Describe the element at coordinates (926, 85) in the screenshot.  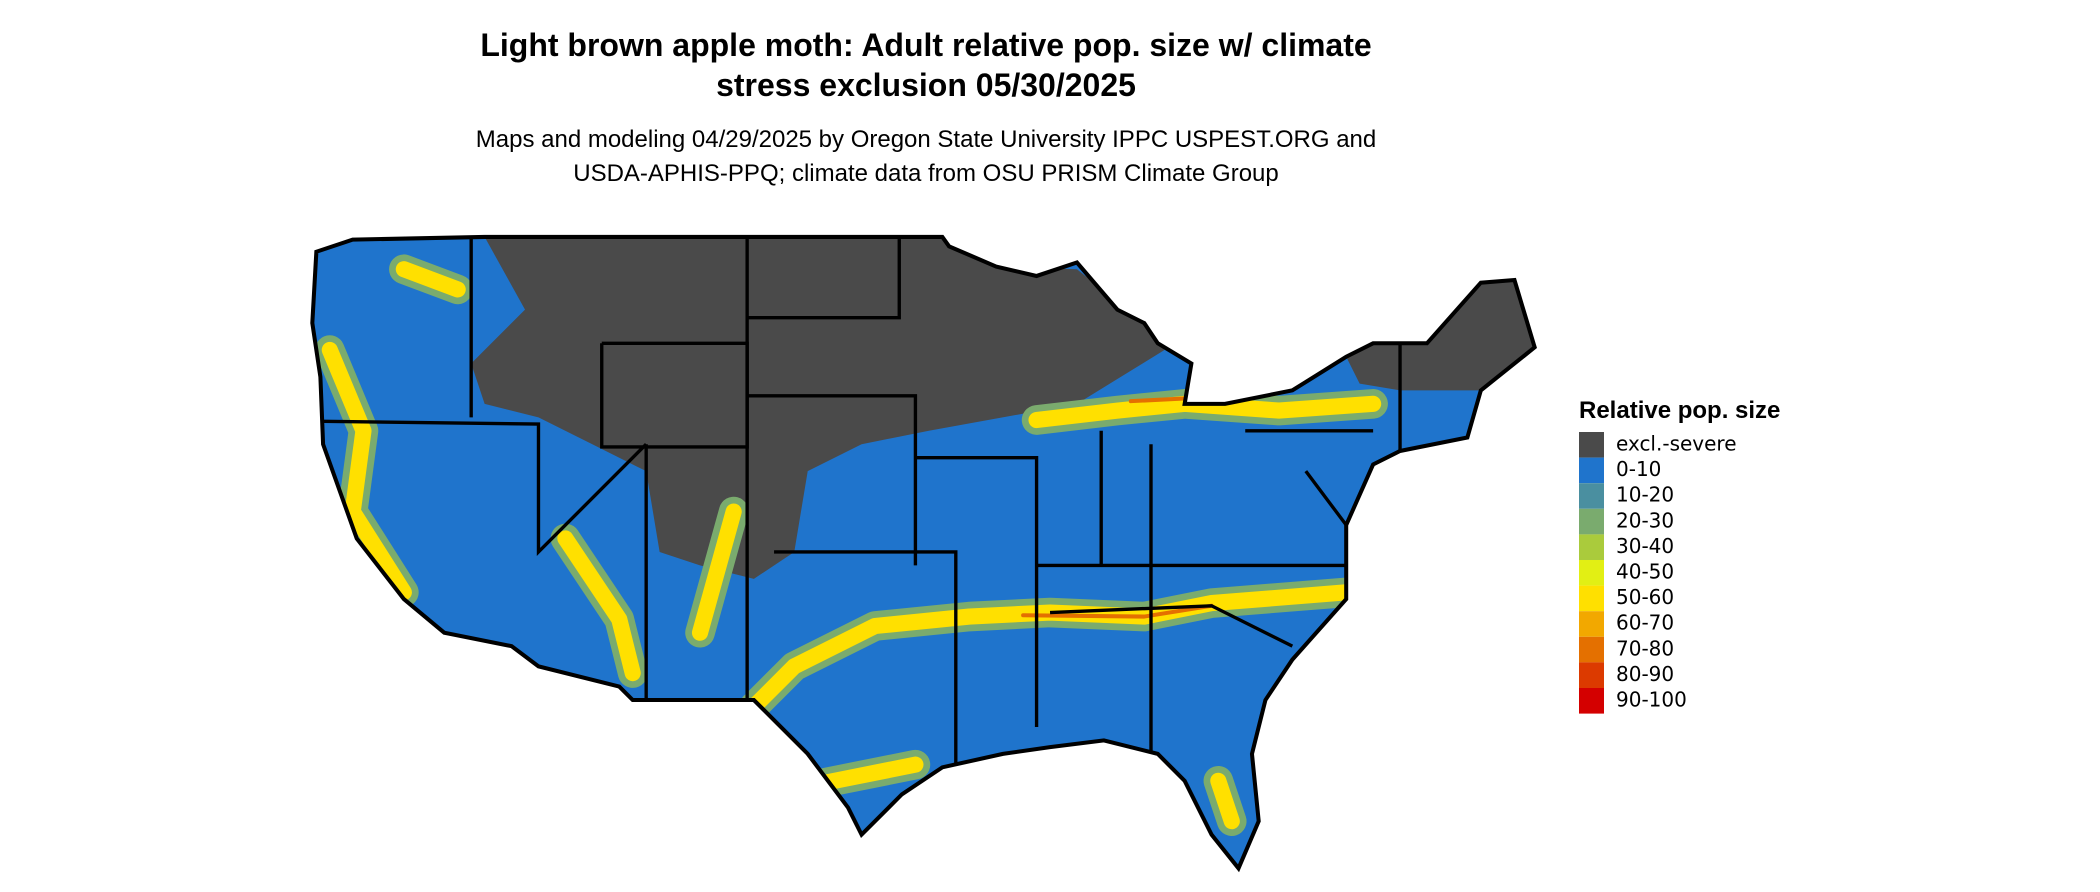
I see `title-line: stress exclusion 05/30/2025` at that location.